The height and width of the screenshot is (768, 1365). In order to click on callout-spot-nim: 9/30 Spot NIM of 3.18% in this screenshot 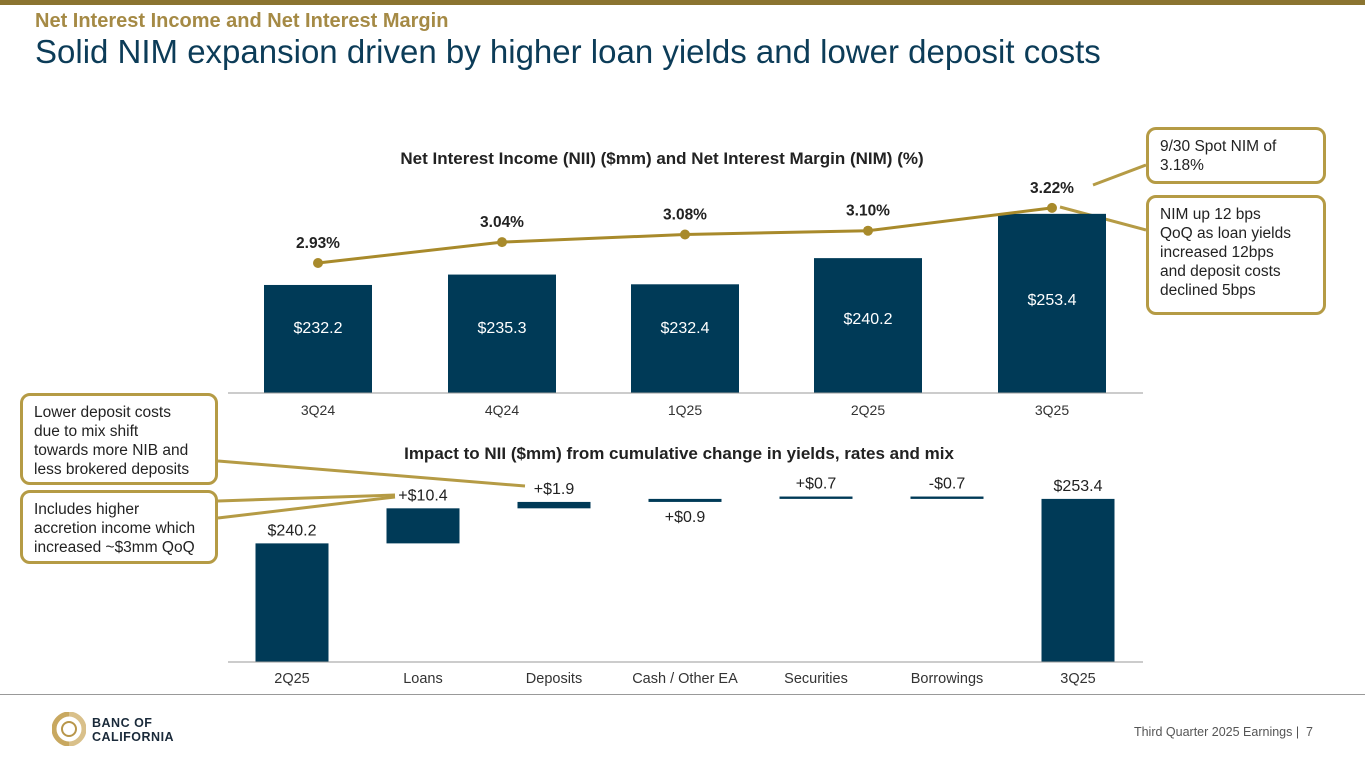, I will do `click(1236, 155)`.